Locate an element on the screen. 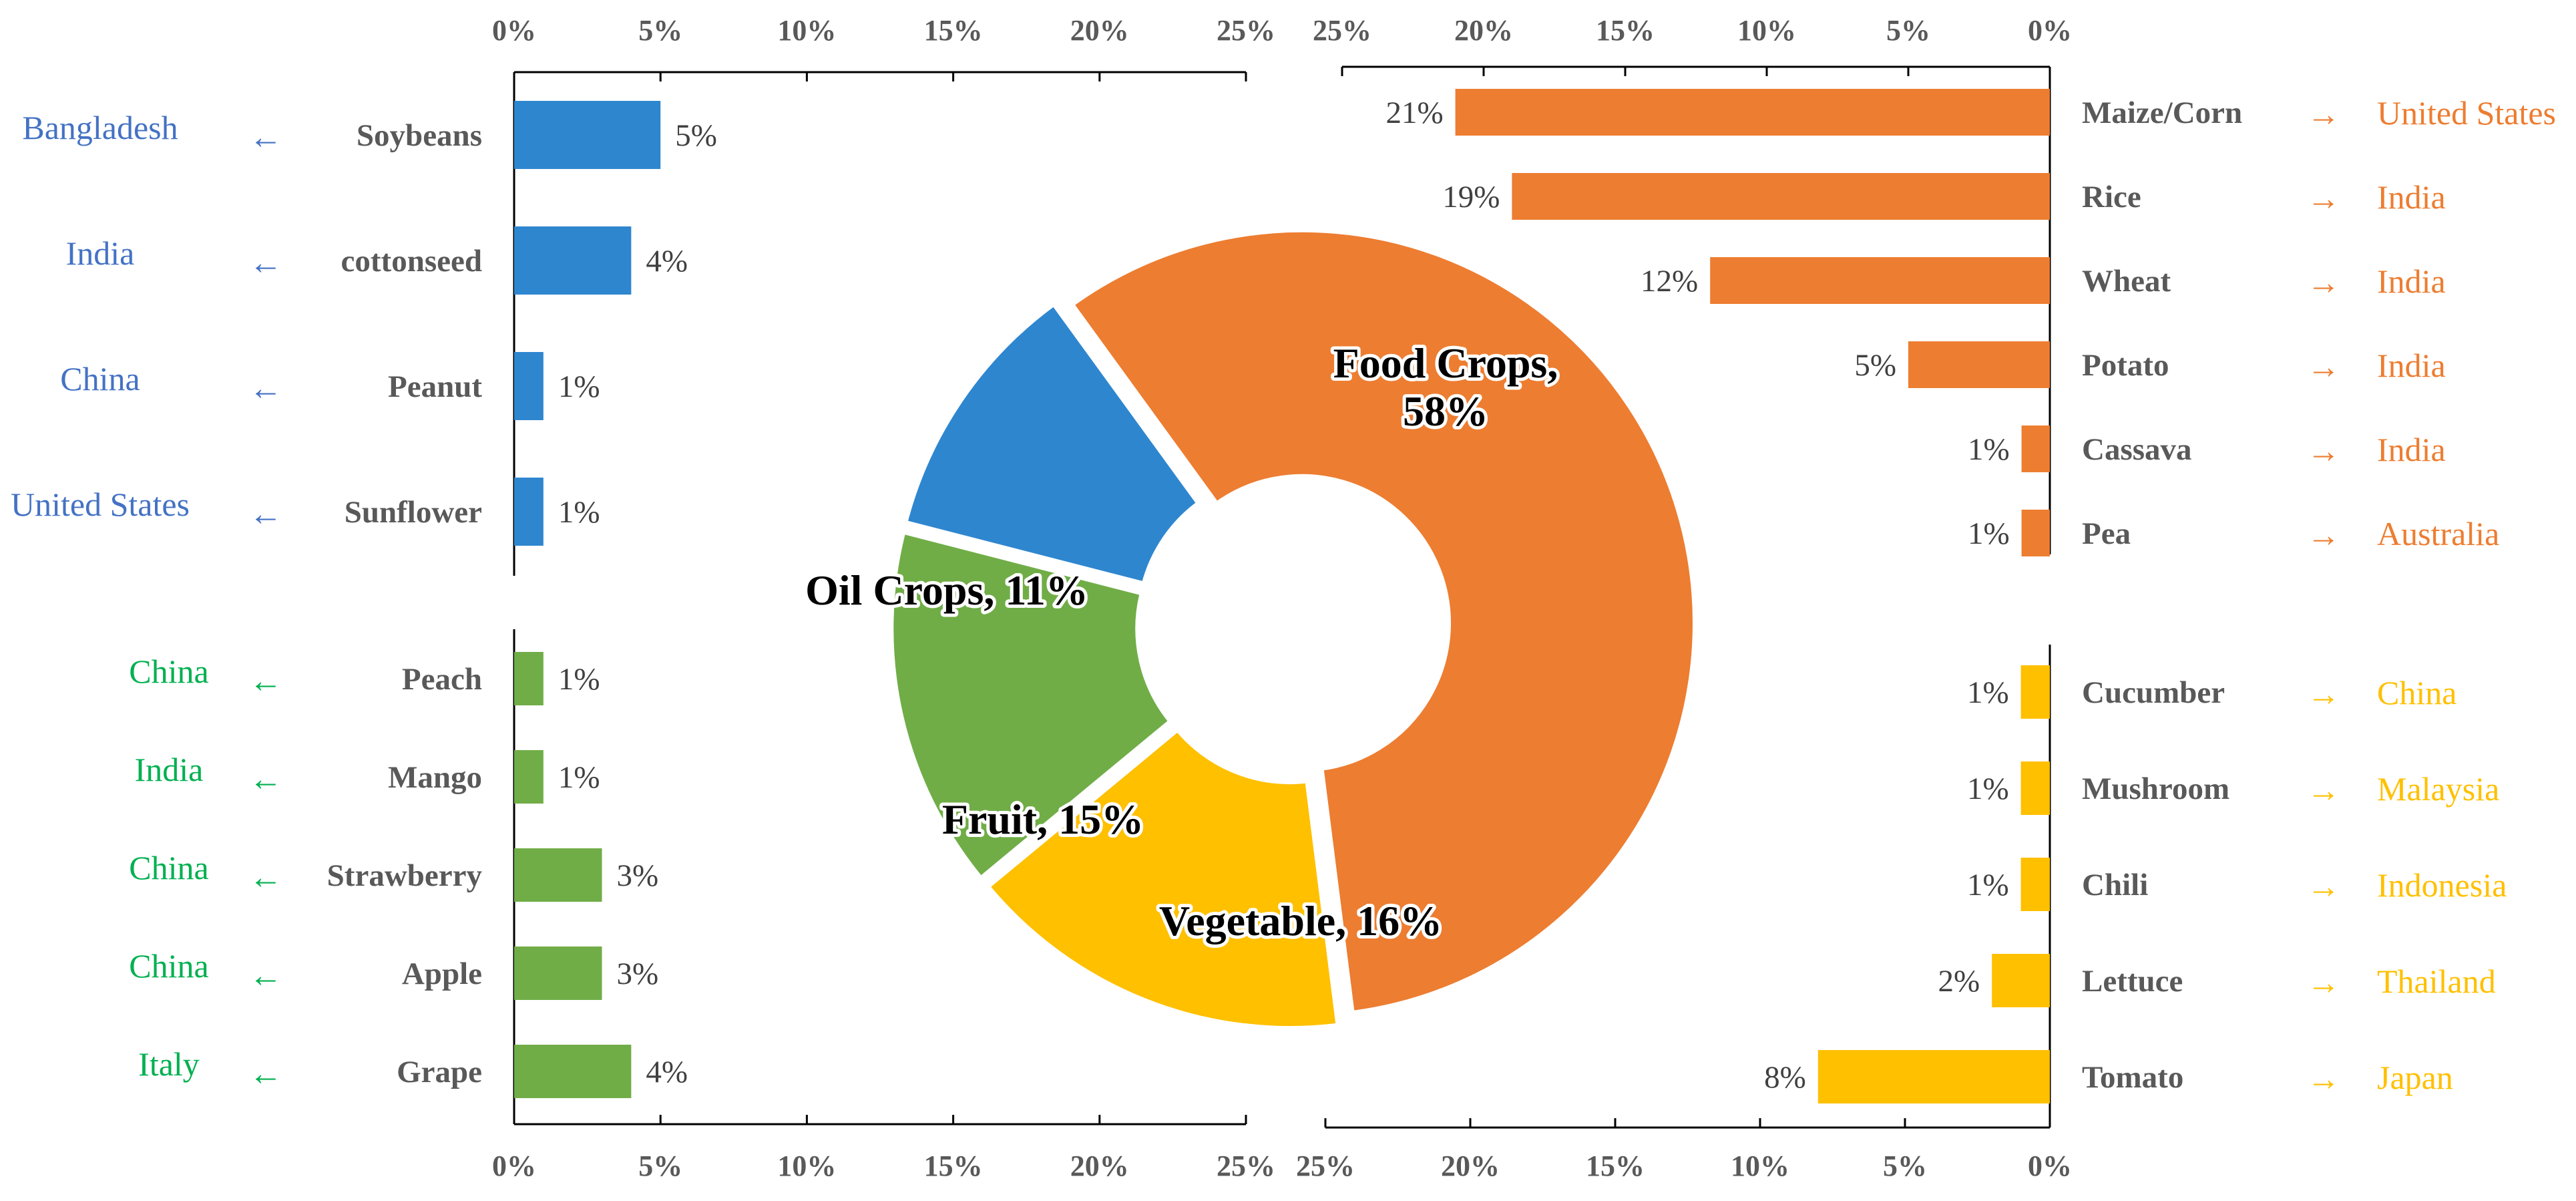 The width and height of the screenshot is (2576, 1201). vegetable-tick-label: 20% is located at coordinates (1470, 1166).